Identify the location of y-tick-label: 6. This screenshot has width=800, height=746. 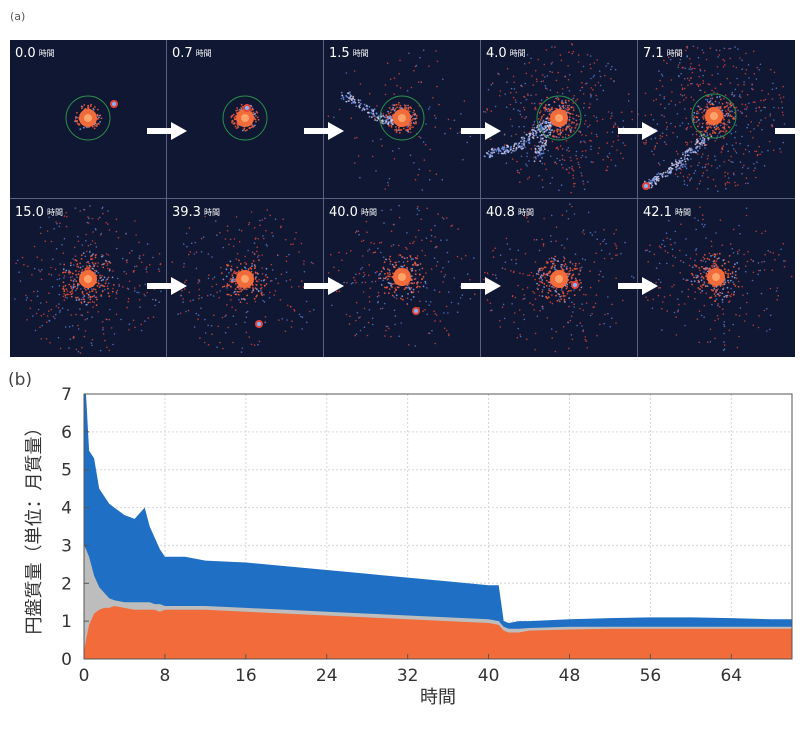
(66, 433).